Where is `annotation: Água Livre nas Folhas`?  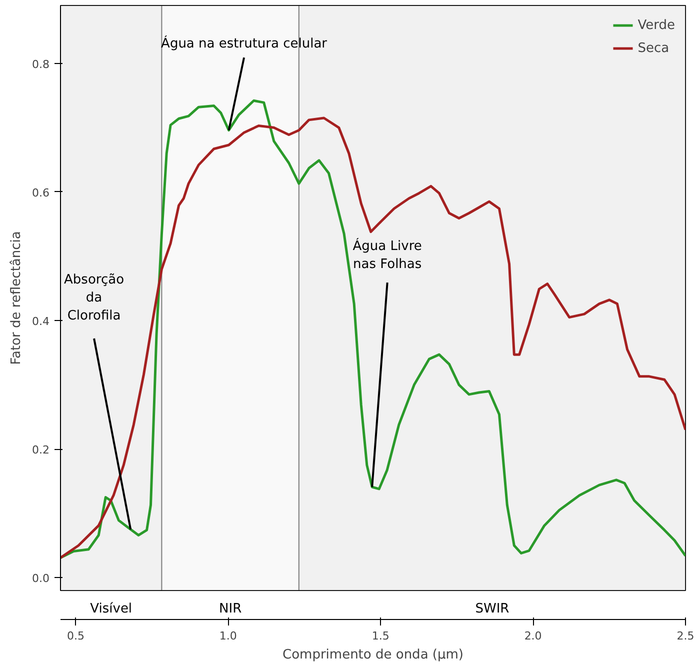
annotation: Água Livre nas Folhas is located at coordinates (387, 254).